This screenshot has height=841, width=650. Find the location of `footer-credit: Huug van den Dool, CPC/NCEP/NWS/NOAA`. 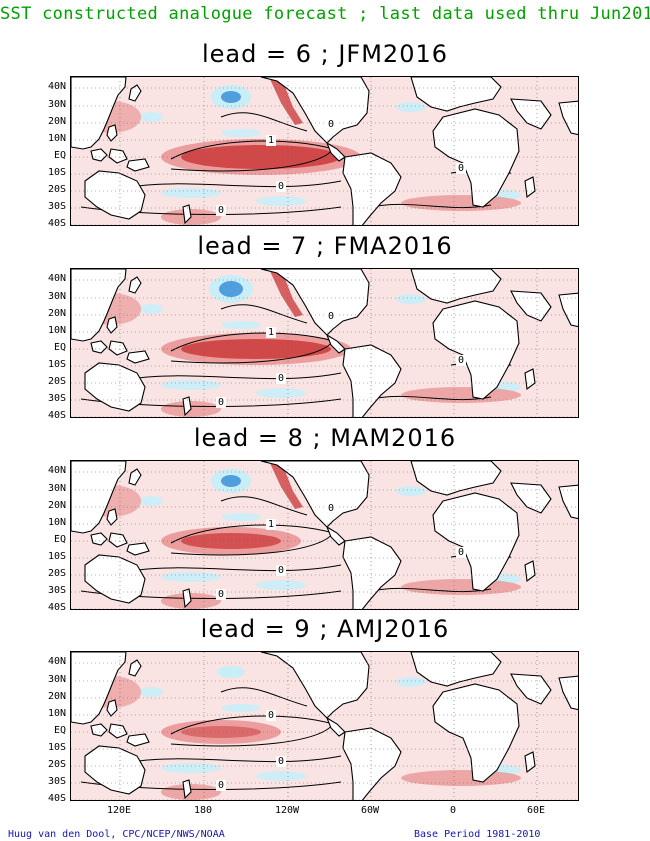

footer-credit: Huug van den Dool, CPC/NCEP/NWS/NOAA is located at coordinates (116, 834).